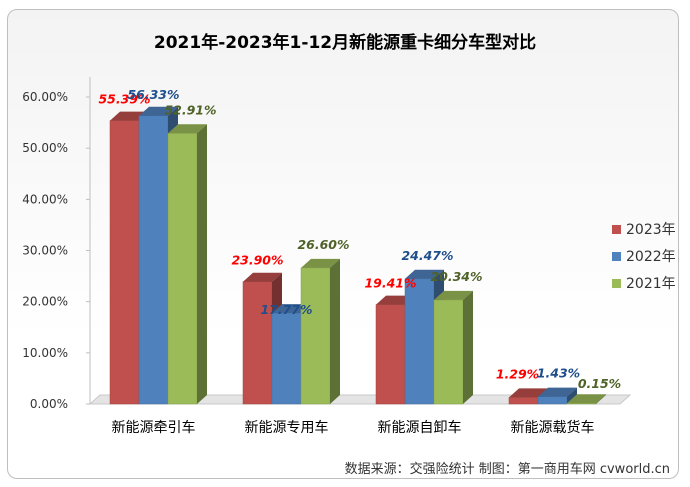 This screenshot has height=487, width=690. What do you see at coordinates (45, 148) in the screenshot?
I see `y-tick-label: 50.00%` at bounding box center [45, 148].